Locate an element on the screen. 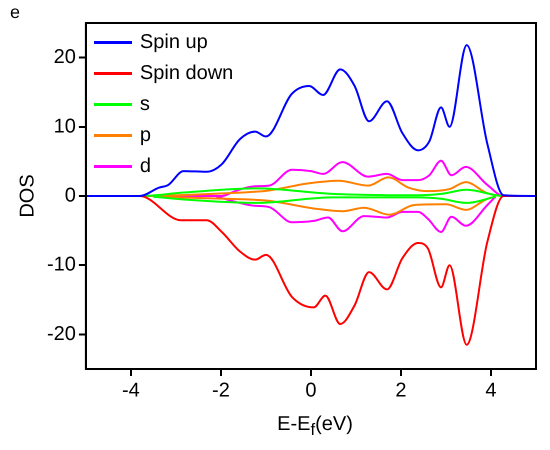 The image size is (550, 450). legend-label: Spin up is located at coordinates (174, 42).